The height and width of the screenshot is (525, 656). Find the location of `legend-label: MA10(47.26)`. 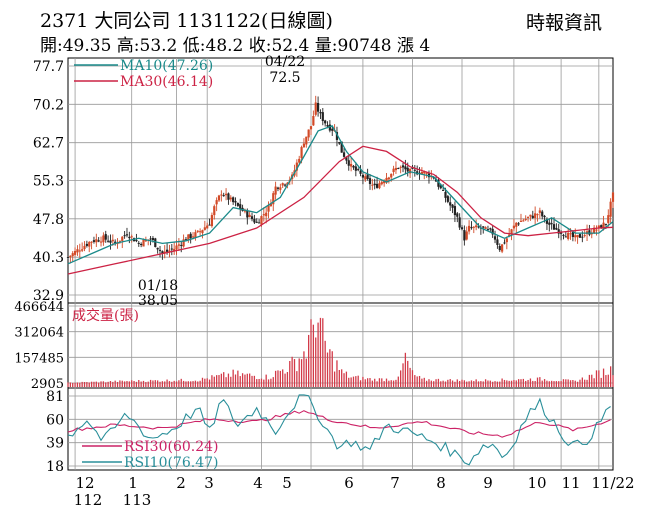

legend-label: MA10(47.26) is located at coordinates (166, 66).